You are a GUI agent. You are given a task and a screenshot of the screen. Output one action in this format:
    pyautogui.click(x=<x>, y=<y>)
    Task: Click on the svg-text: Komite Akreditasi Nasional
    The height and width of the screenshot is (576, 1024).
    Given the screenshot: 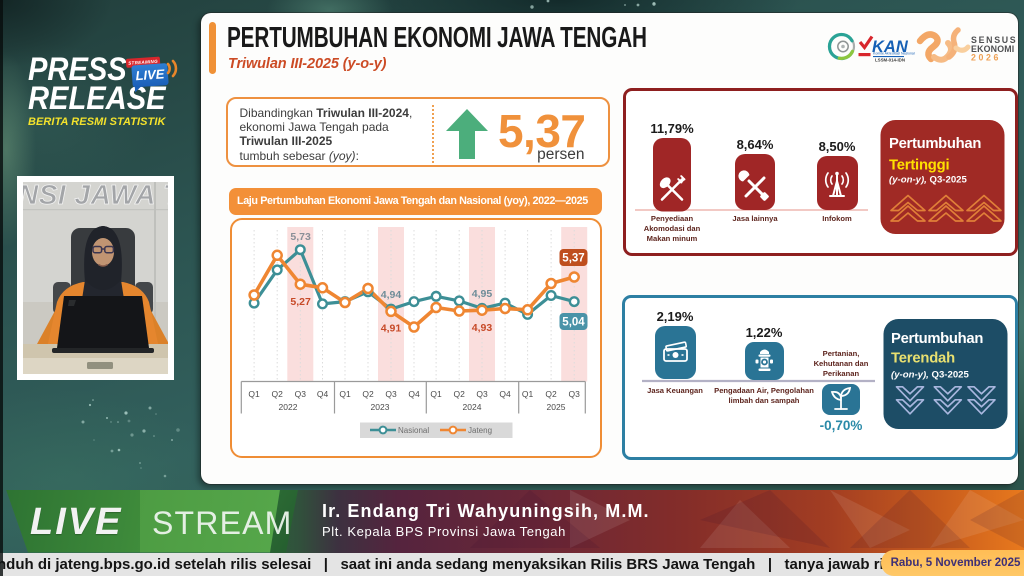 What is the action you would take?
    pyautogui.click(x=894, y=54)
    